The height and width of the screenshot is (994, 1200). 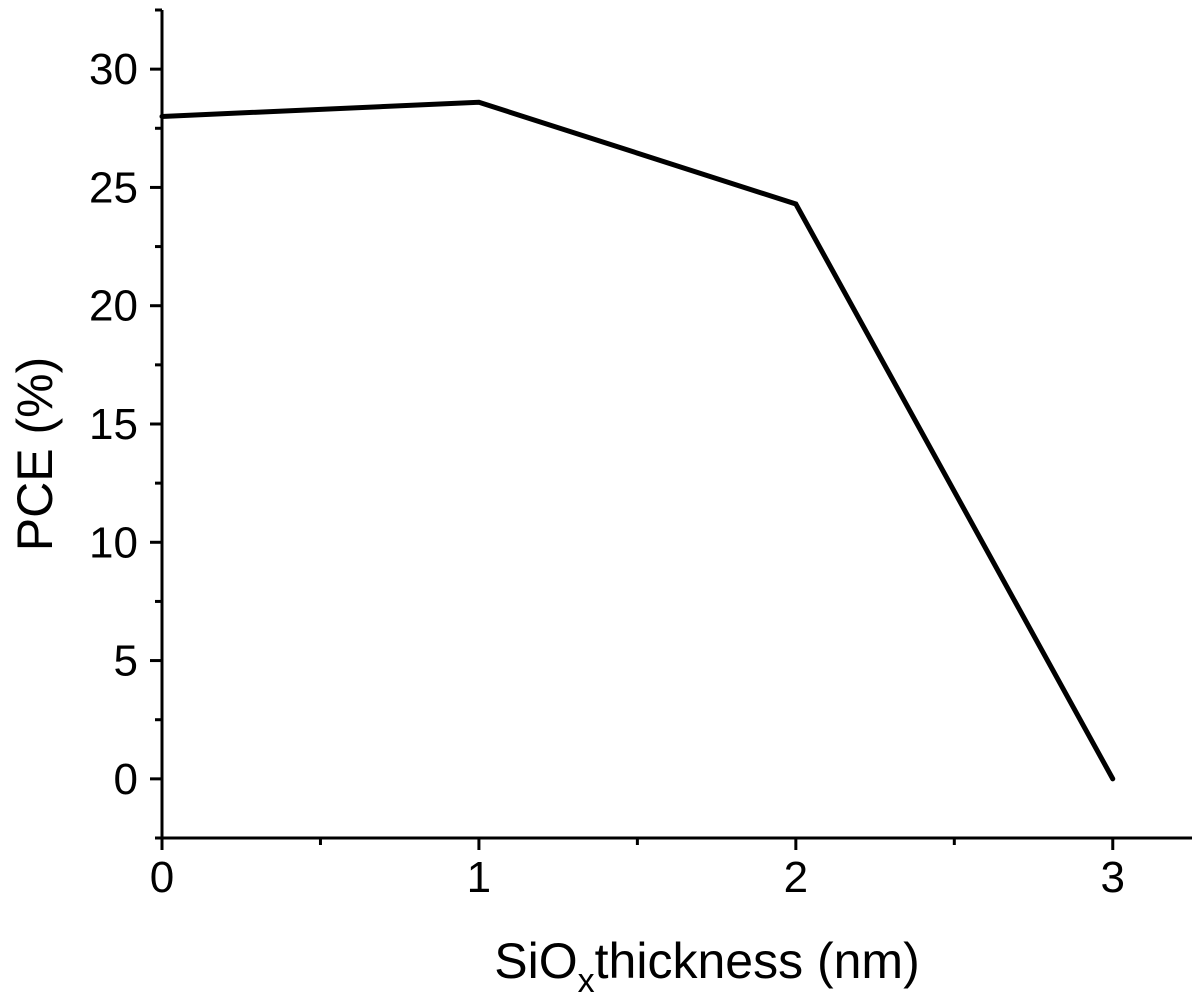 I want to click on y-tick-label: 0, so click(x=126, y=779).